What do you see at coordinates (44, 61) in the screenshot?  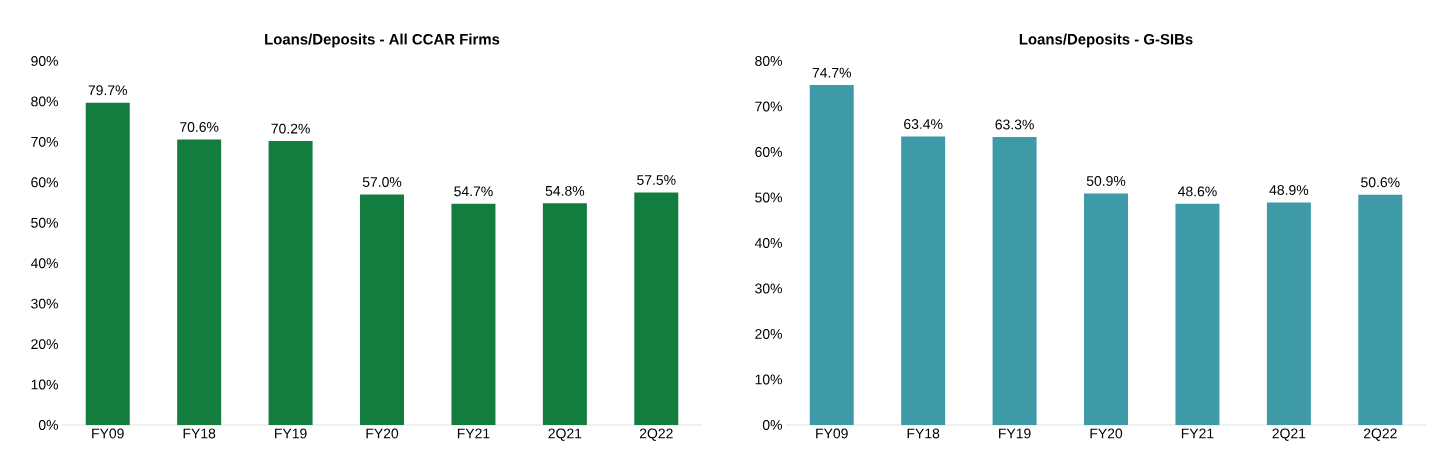 I see `y-tick-label: 90%` at bounding box center [44, 61].